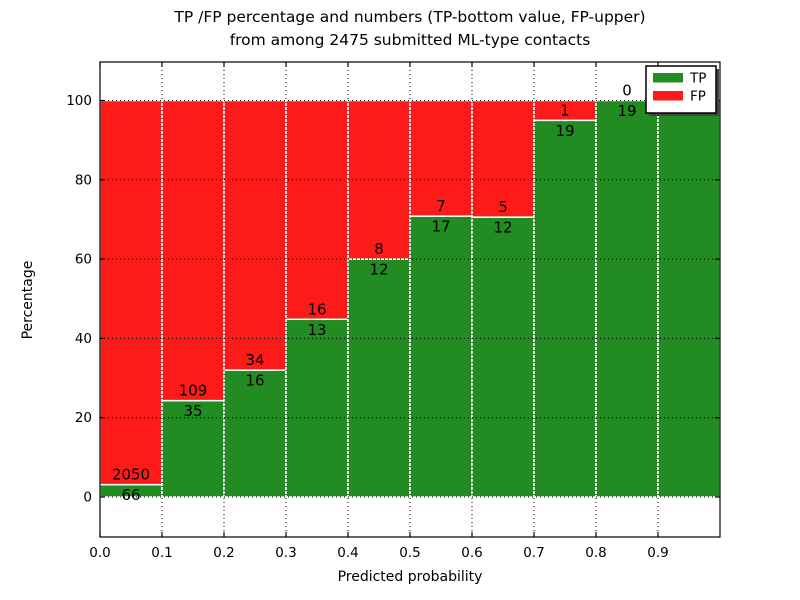 This screenshot has width=800, height=600. What do you see at coordinates (83, 260) in the screenshot?
I see `y-tick-label: 60` at bounding box center [83, 260].